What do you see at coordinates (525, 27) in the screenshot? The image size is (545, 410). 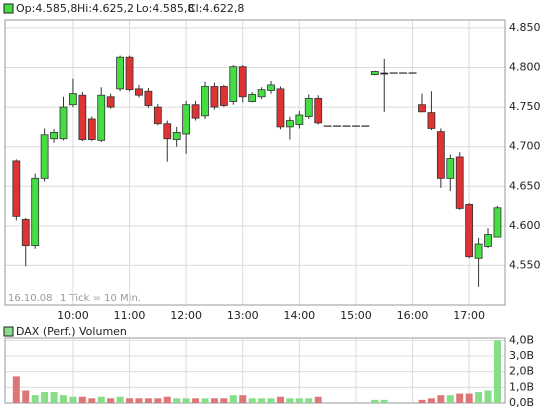 I see `y-tick-label: 4.850` at bounding box center [525, 27].